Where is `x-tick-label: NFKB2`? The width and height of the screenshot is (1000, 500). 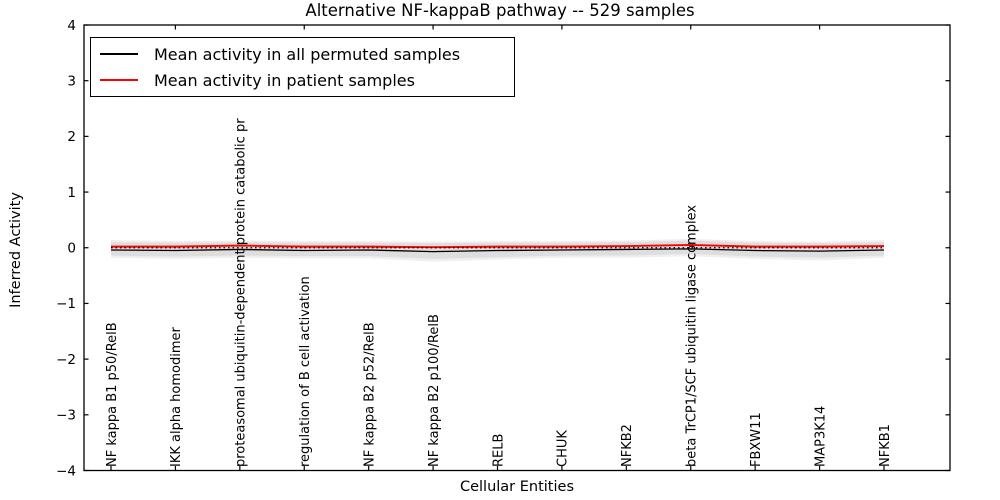
x-tick-label: NFKB2 is located at coordinates (627, 445).